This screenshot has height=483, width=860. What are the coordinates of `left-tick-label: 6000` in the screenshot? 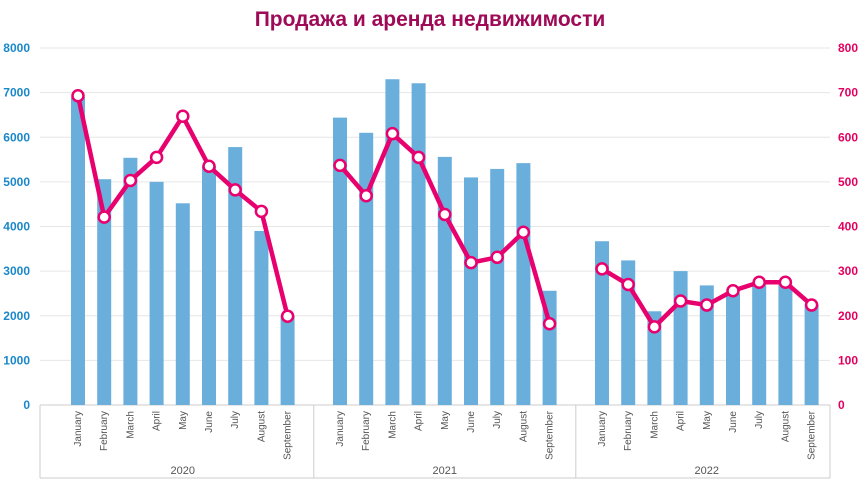 It's located at (16, 137).